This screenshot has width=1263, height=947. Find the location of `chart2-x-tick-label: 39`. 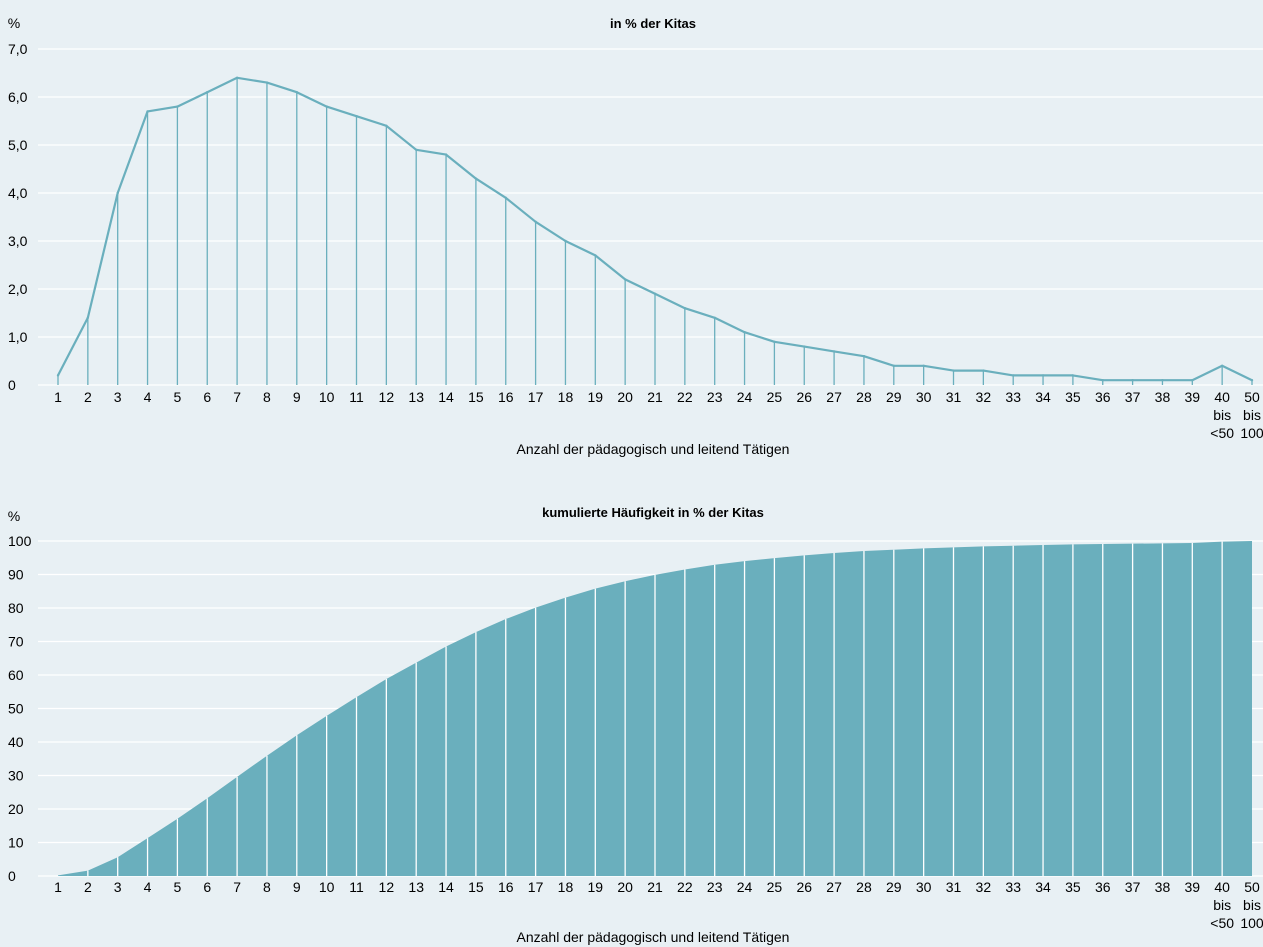

chart2-x-tick-label: 39 is located at coordinates (1193, 887).